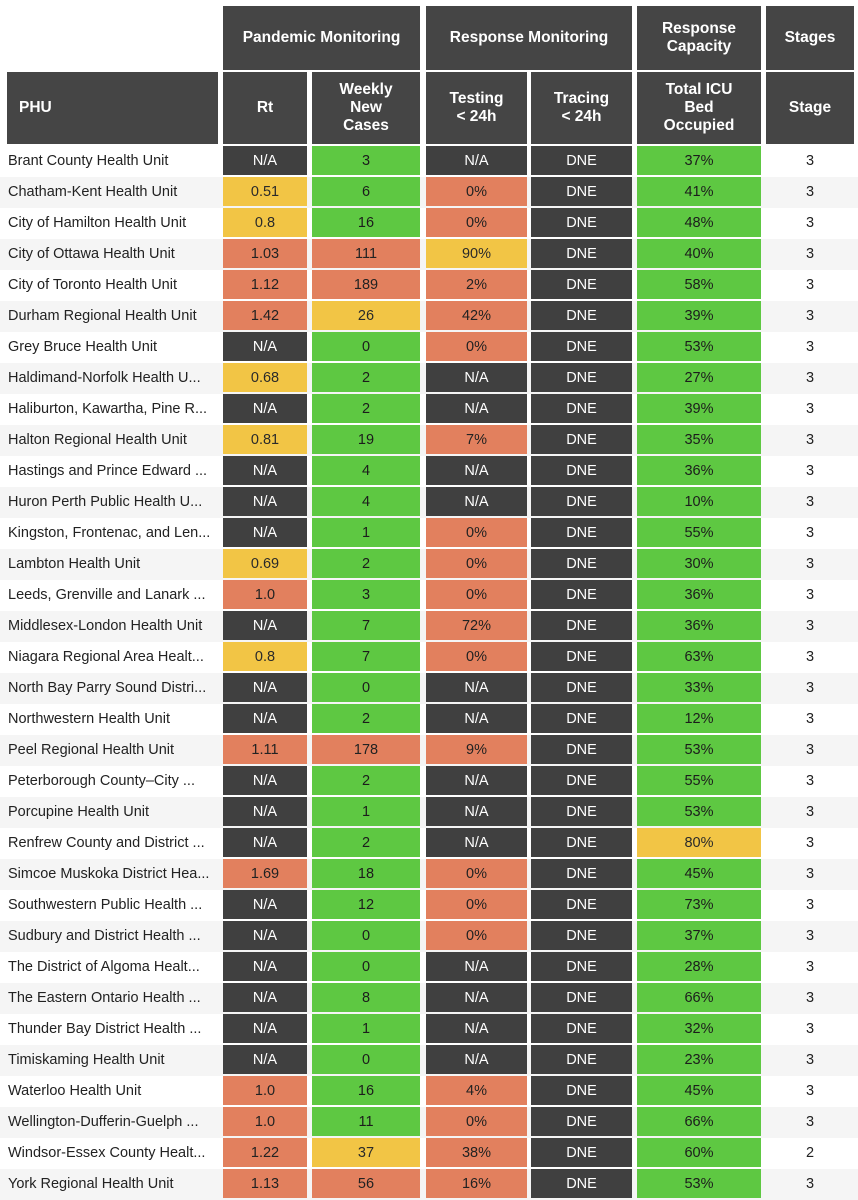 This screenshot has width=858, height=1200. What do you see at coordinates (810, 38) in the screenshot?
I see `group-header-stages: Stages` at bounding box center [810, 38].